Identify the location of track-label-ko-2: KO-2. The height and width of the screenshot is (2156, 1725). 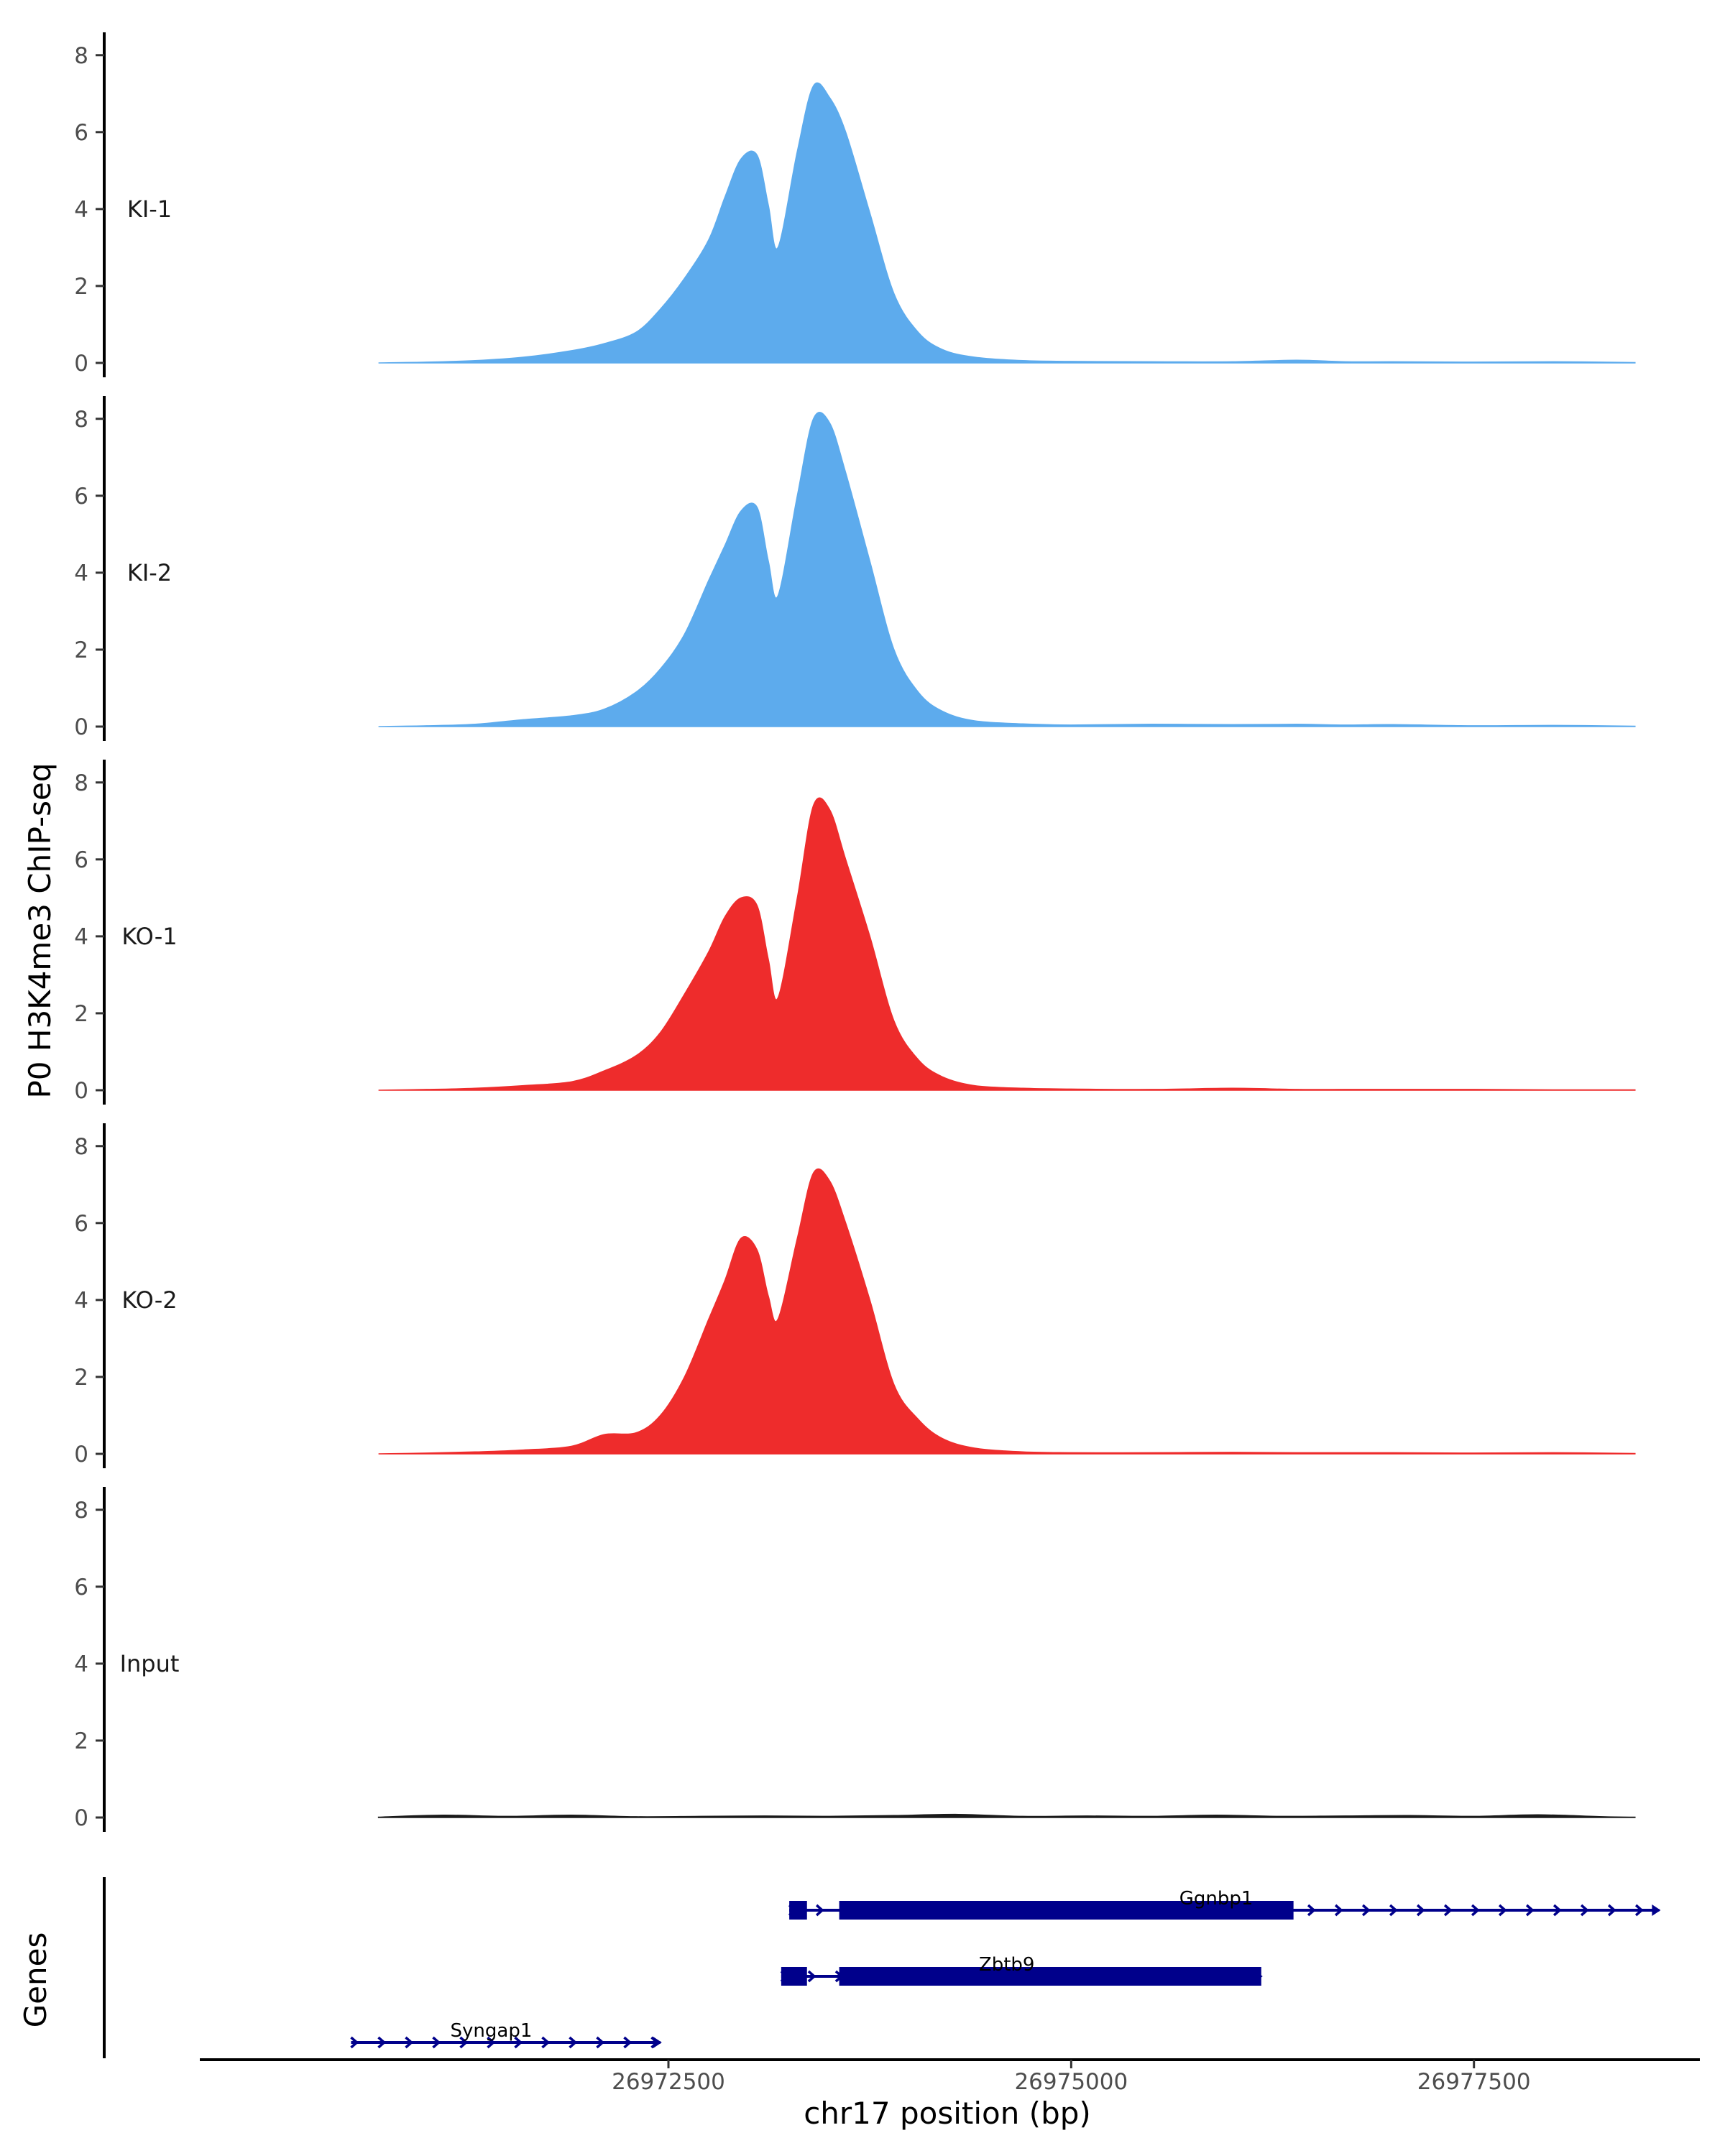
(149, 1300).